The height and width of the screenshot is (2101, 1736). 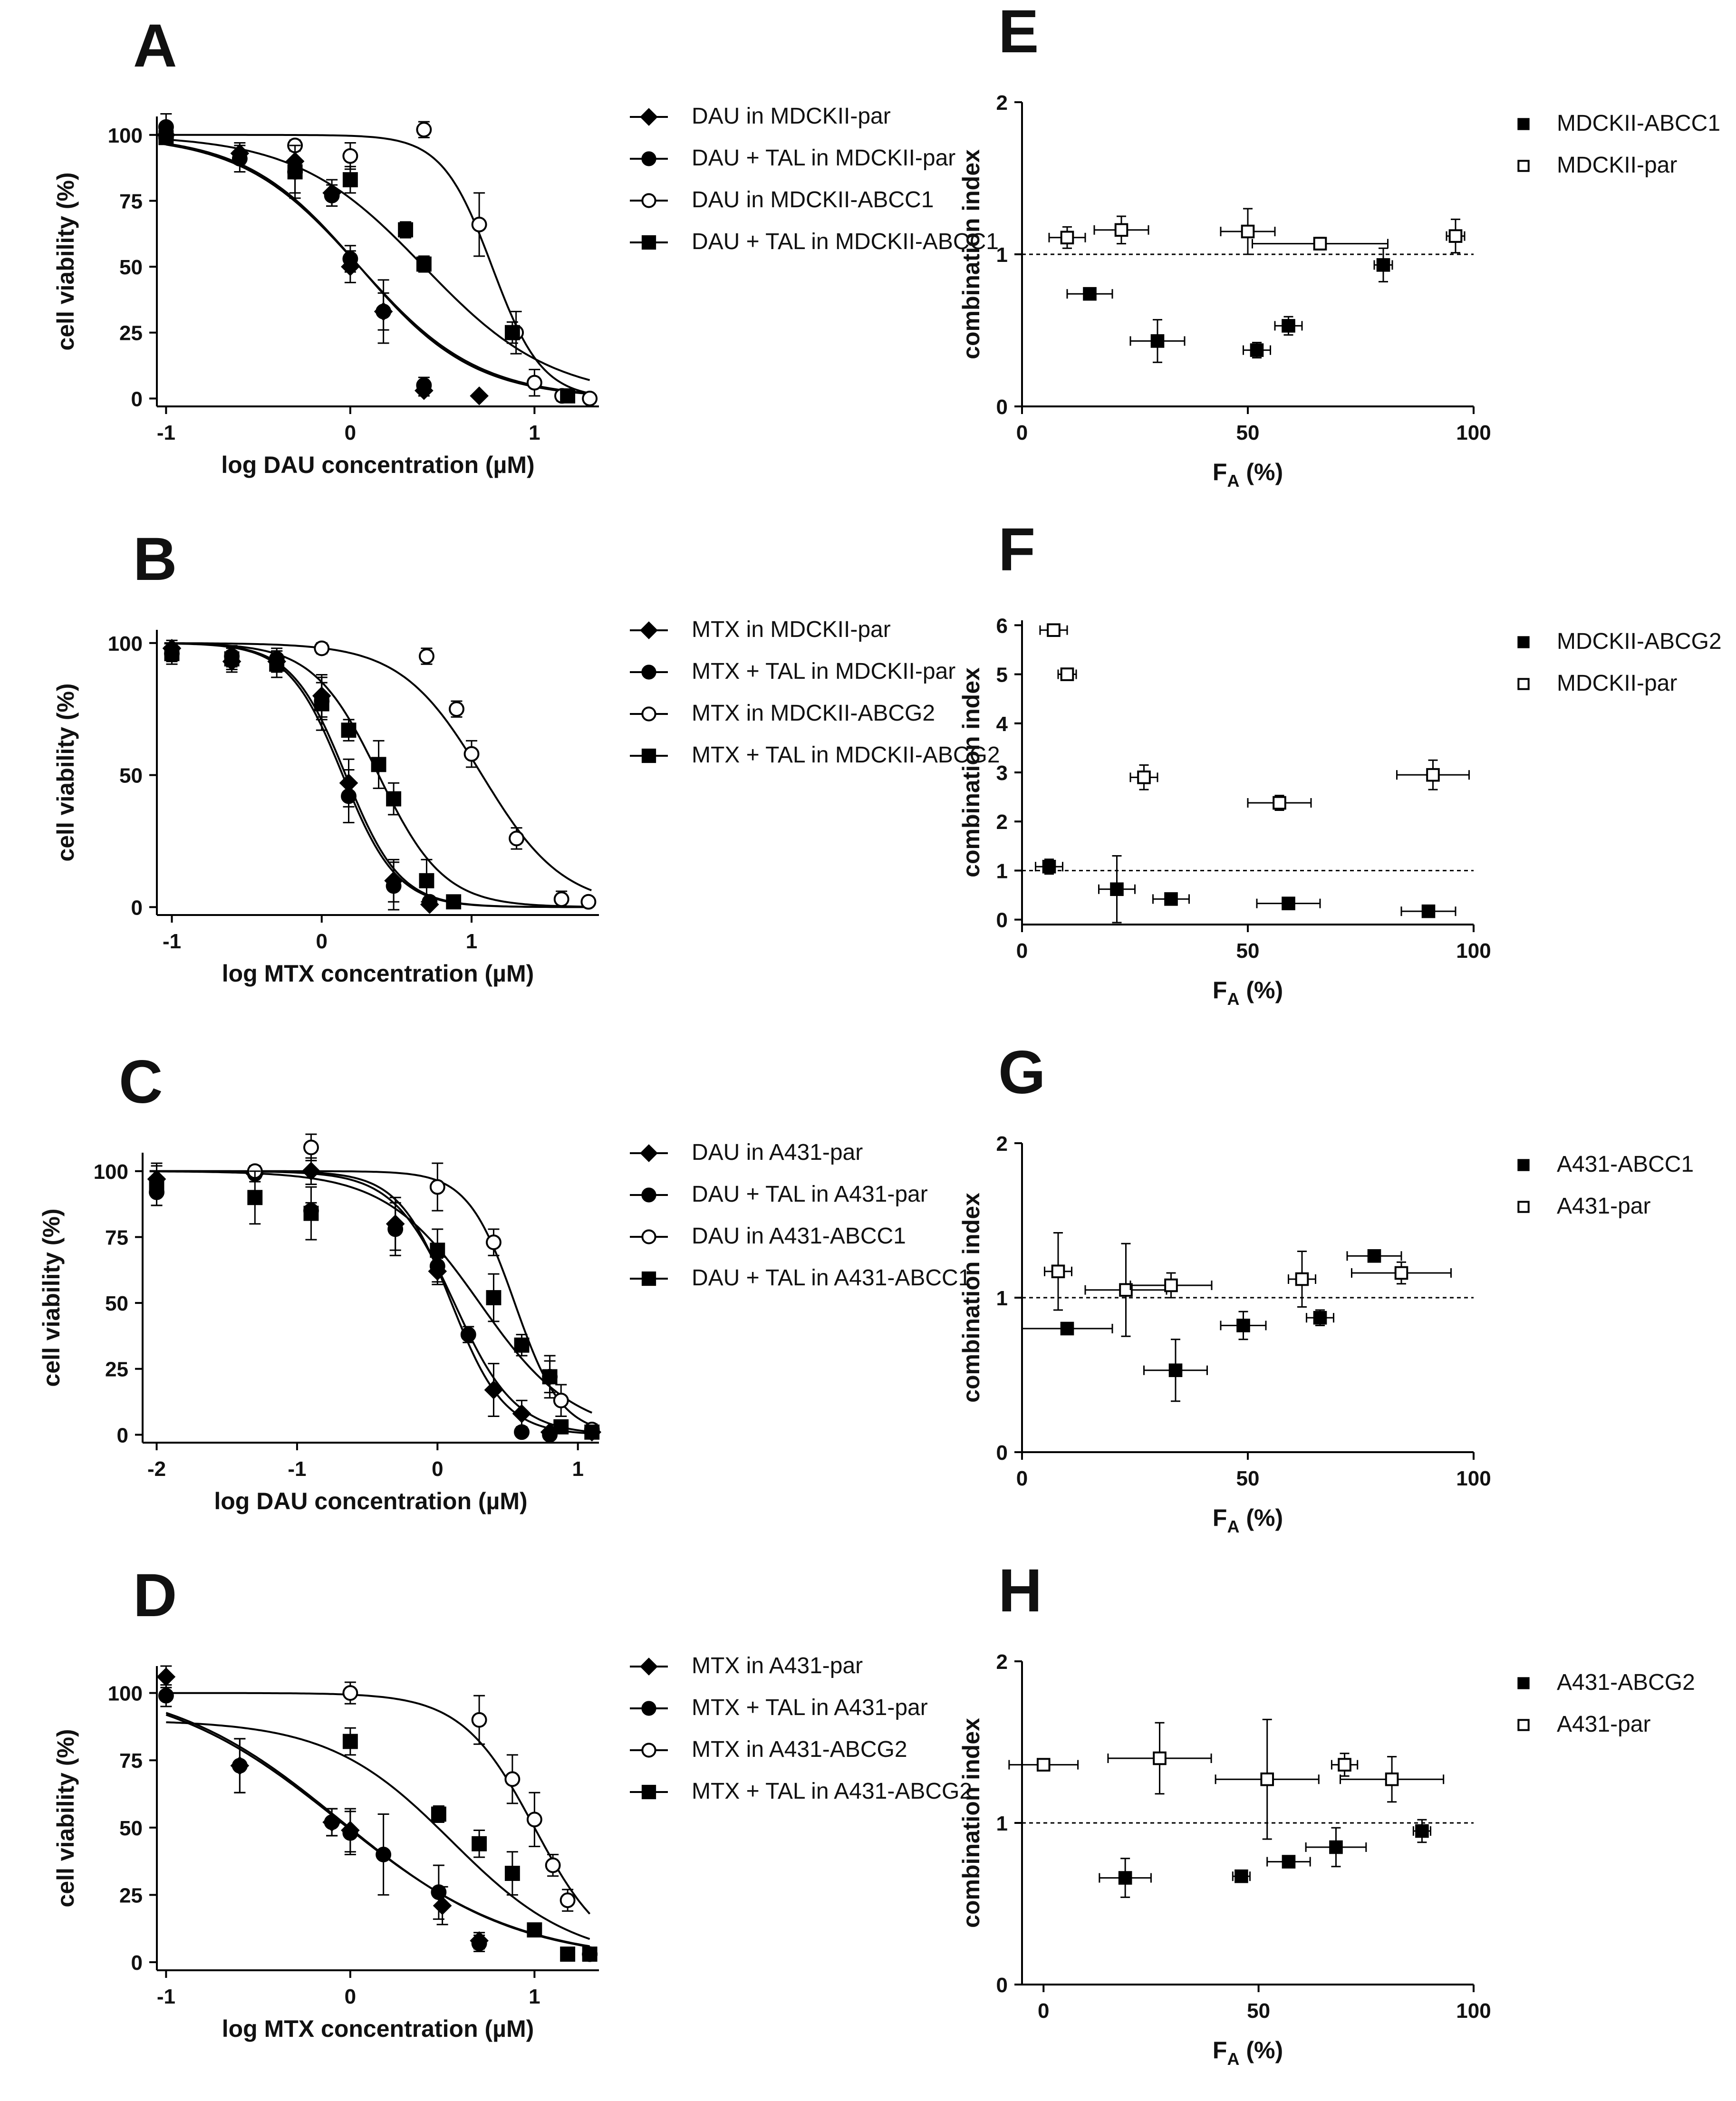 I want to click on panel-letter: D, so click(x=155, y=1595).